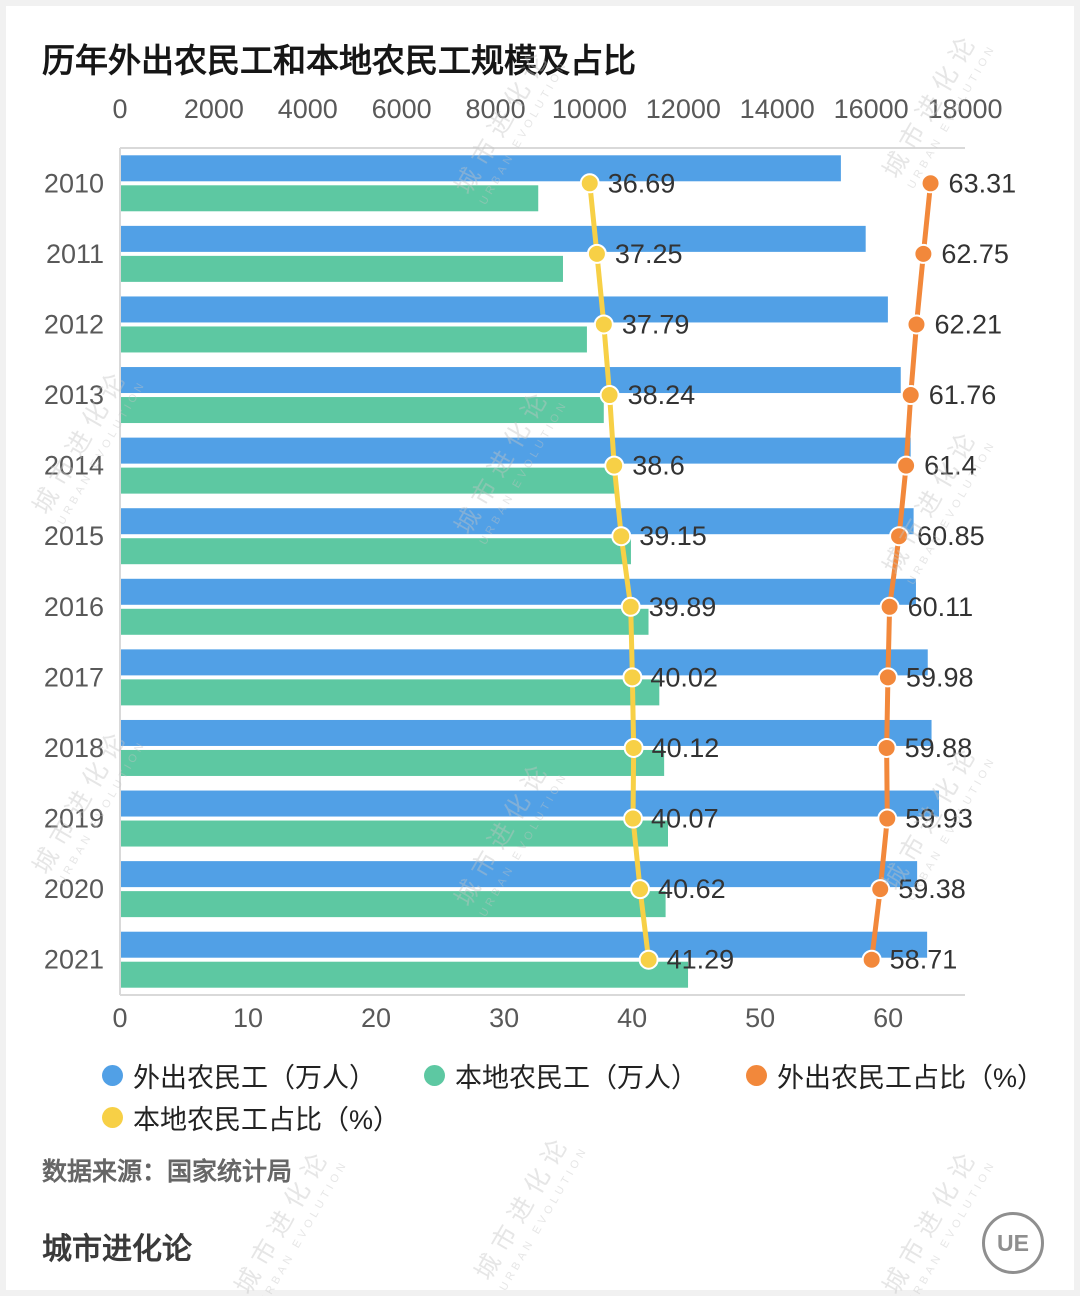 This screenshot has height=1296, width=1080. Describe the element at coordinates (74, 819) in the screenshot. I see `year-label: 2019` at that location.